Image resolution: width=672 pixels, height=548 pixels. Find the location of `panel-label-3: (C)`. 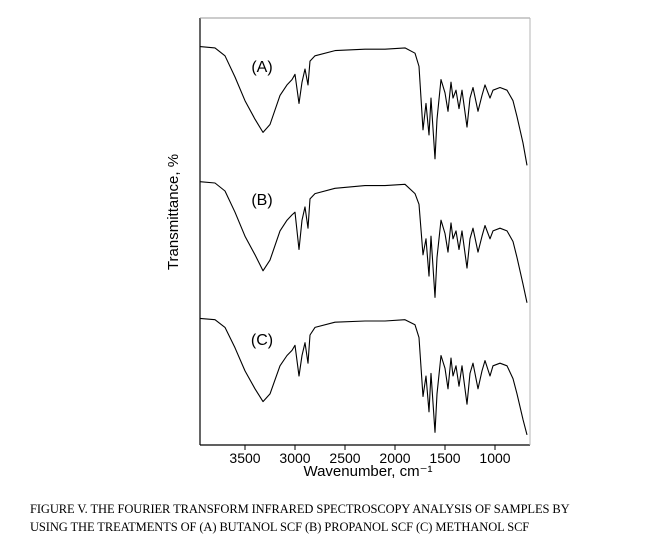

panel-label-3: (C) is located at coordinates (262, 340).